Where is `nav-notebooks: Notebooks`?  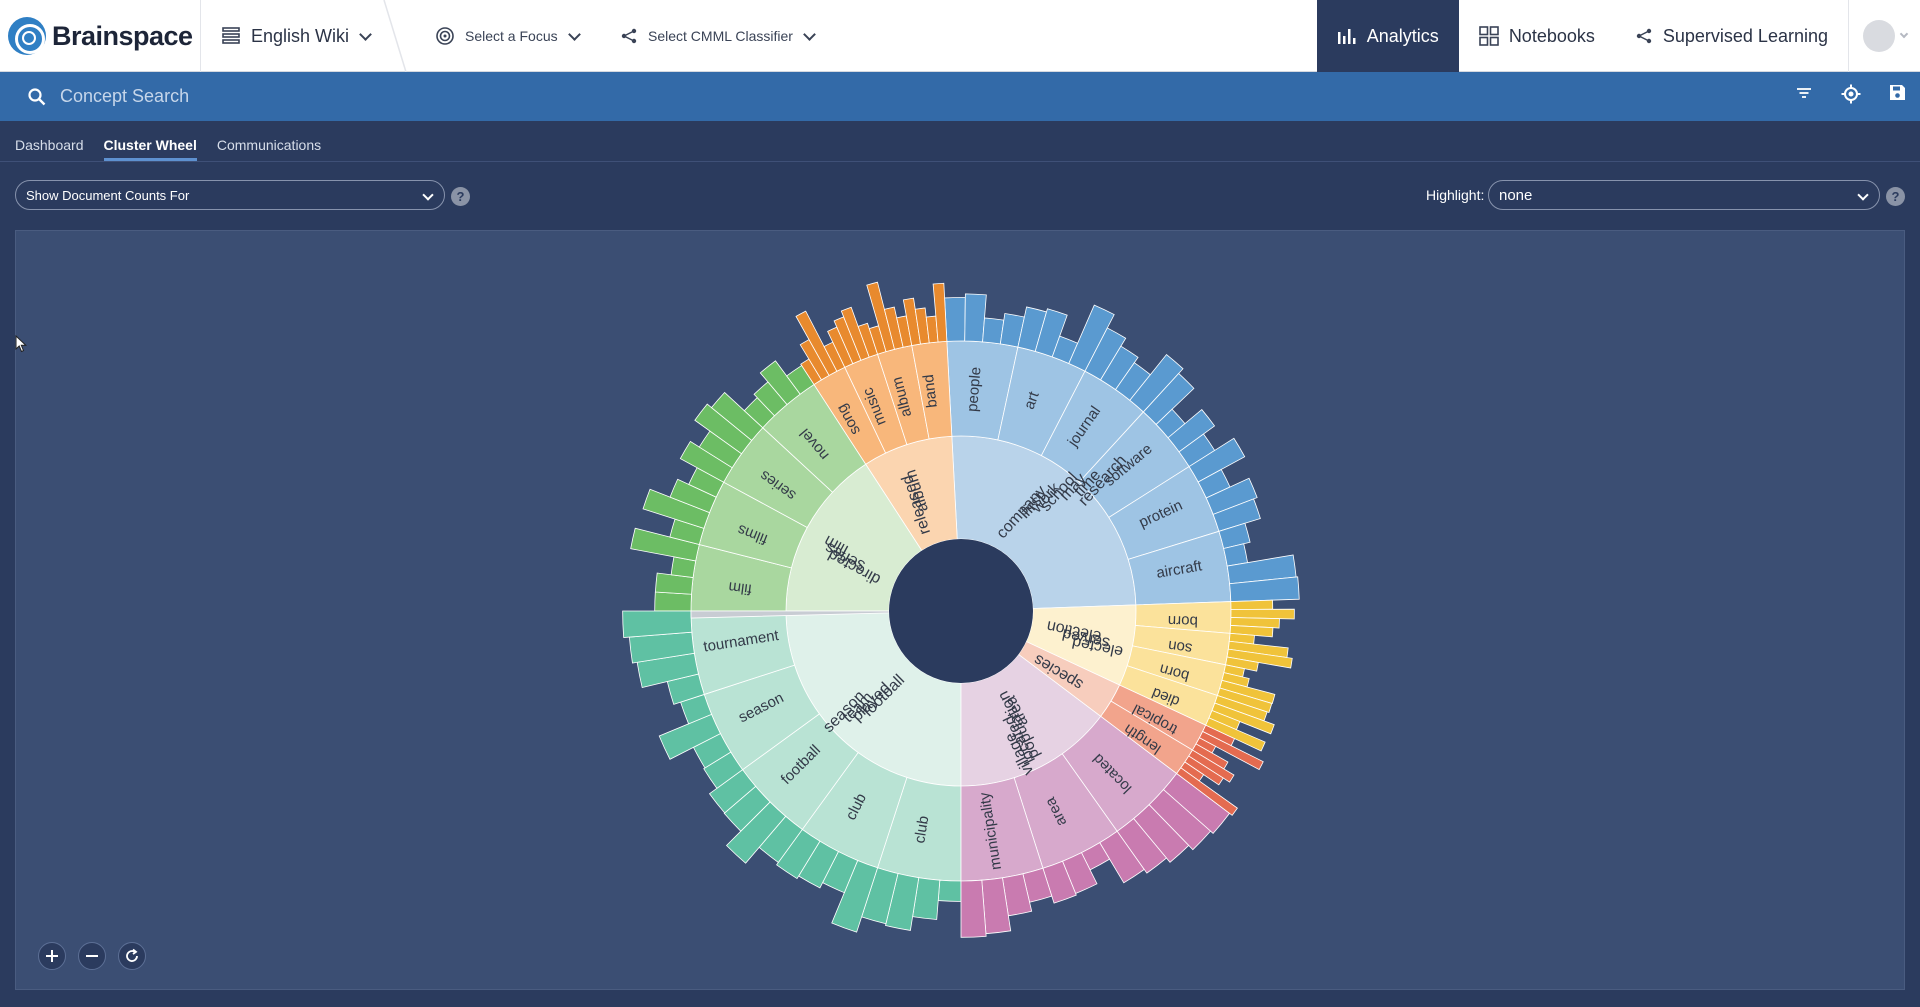 nav-notebooks: Notebooks is located at coordinates (1537, 36).